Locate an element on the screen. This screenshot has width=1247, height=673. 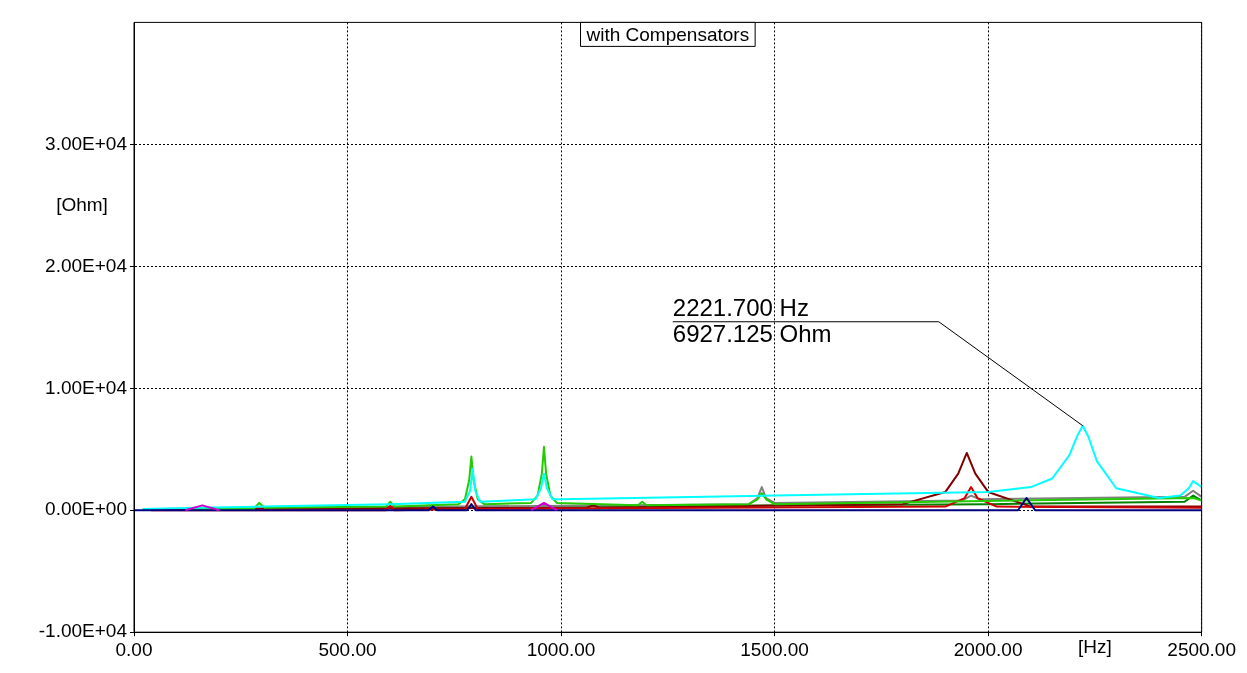
y-tick-label: 1.00E+04 is located at coordinates (86, 387).